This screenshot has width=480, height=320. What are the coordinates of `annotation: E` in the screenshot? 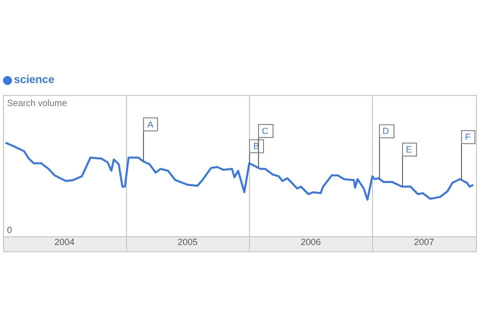 It's located at (409, 149).